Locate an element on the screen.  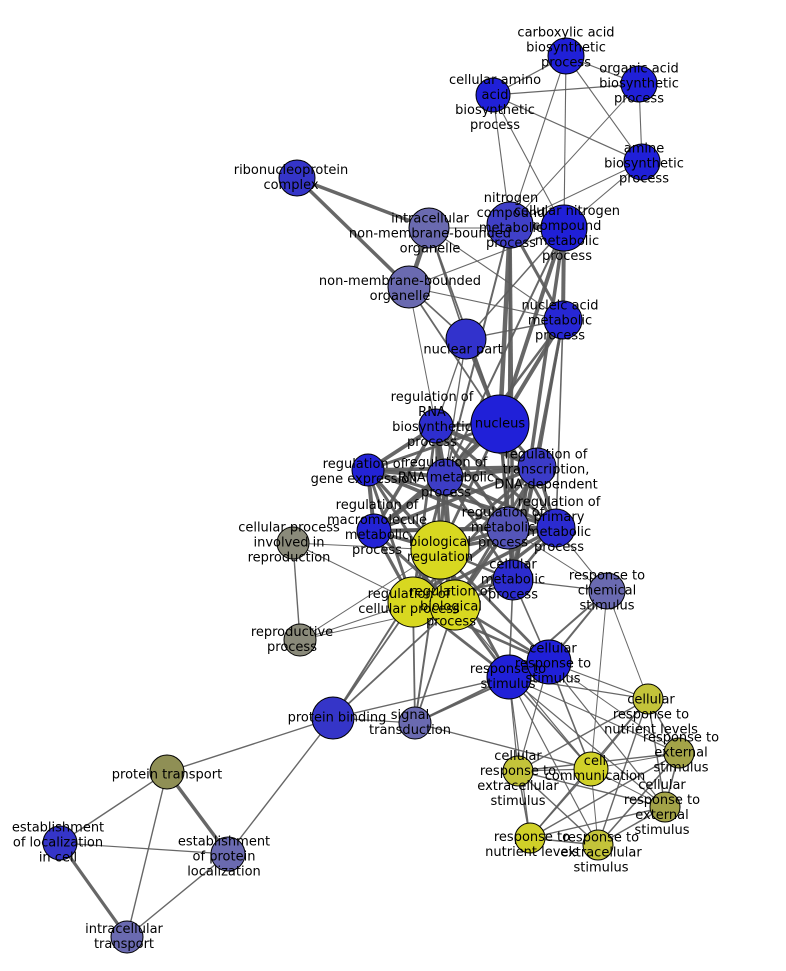
graph-node-cellular_response_to_extracellular_stimulus is located at coordinates (518, 771).